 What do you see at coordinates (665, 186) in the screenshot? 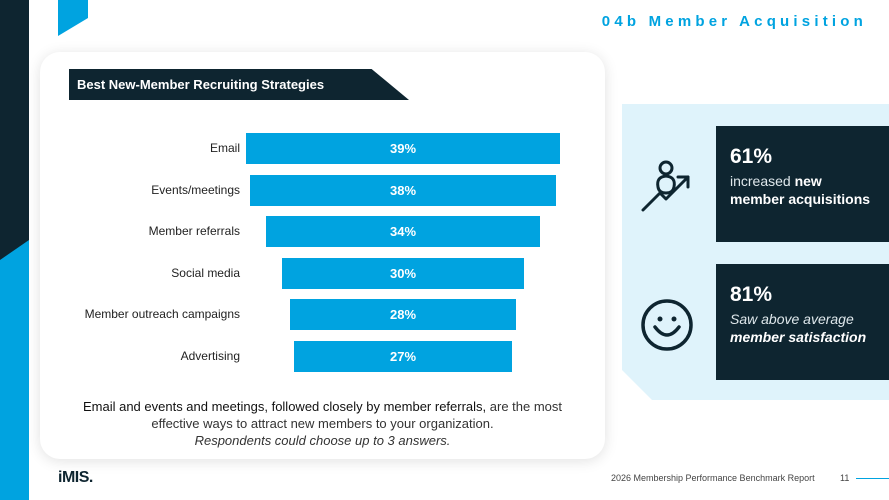
I see `person-growth-icon` at bounding box center [665, 186].